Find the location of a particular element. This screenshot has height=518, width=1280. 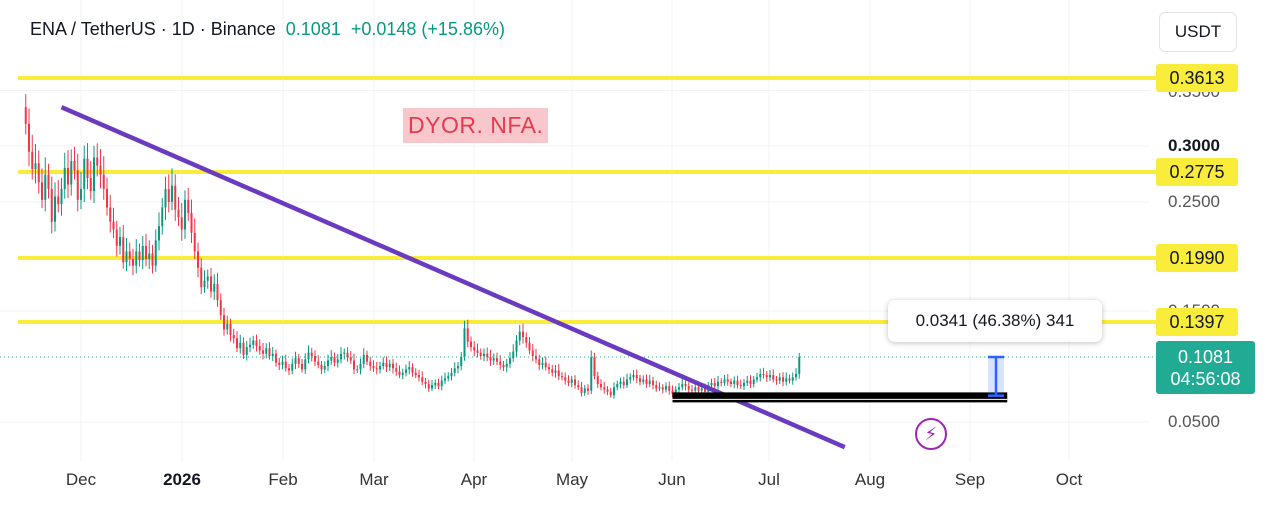

x-tick-oct: Oct is located at coordinates (1069, 479).